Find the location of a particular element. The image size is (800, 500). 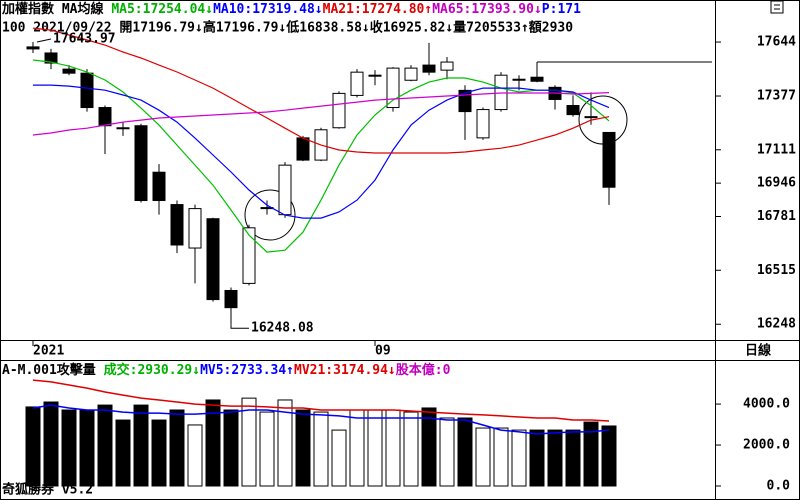

header-segment: A-M.001攻擊量 is located at coordinates (53, 370).